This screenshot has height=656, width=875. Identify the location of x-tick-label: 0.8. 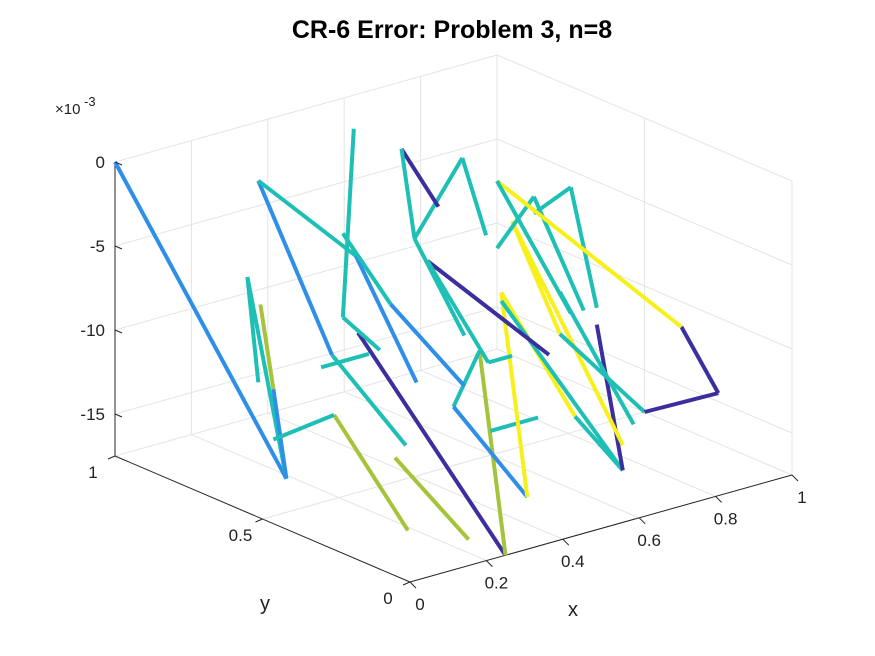
(726, 518).